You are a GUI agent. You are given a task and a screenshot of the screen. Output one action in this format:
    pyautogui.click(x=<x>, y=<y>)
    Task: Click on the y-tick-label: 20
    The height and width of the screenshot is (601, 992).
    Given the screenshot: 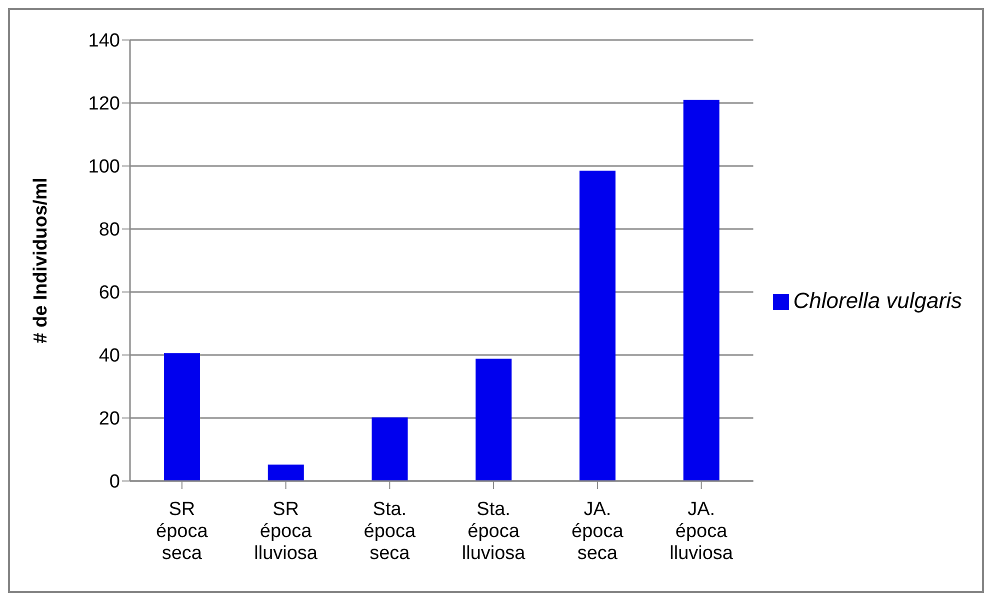 What is the action you would take?
    pyautogui.click(x=109, y=419)
    